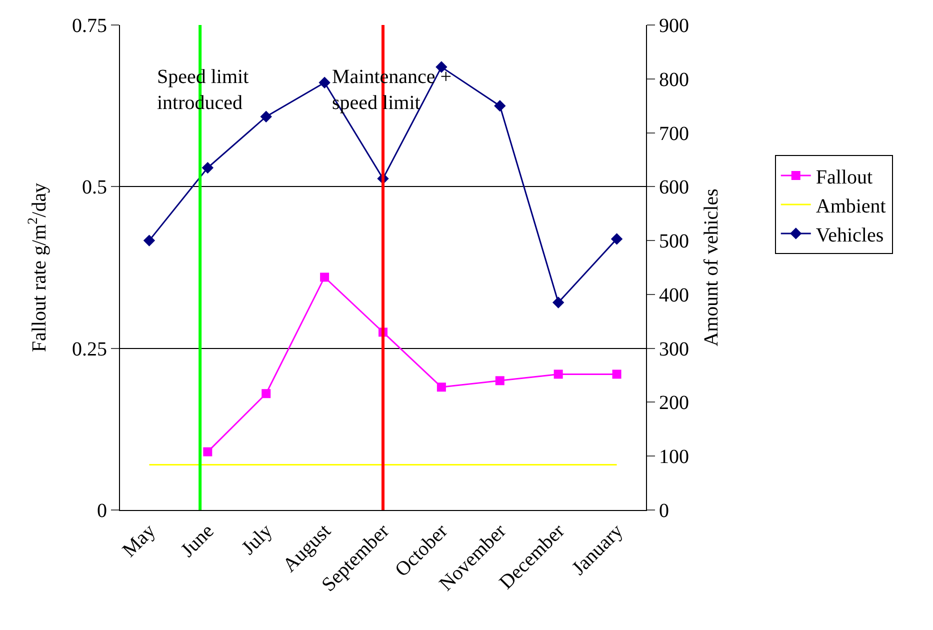 The image size is (933, 630). I want to click on y2-tick-label: 0, so click(664, 511).